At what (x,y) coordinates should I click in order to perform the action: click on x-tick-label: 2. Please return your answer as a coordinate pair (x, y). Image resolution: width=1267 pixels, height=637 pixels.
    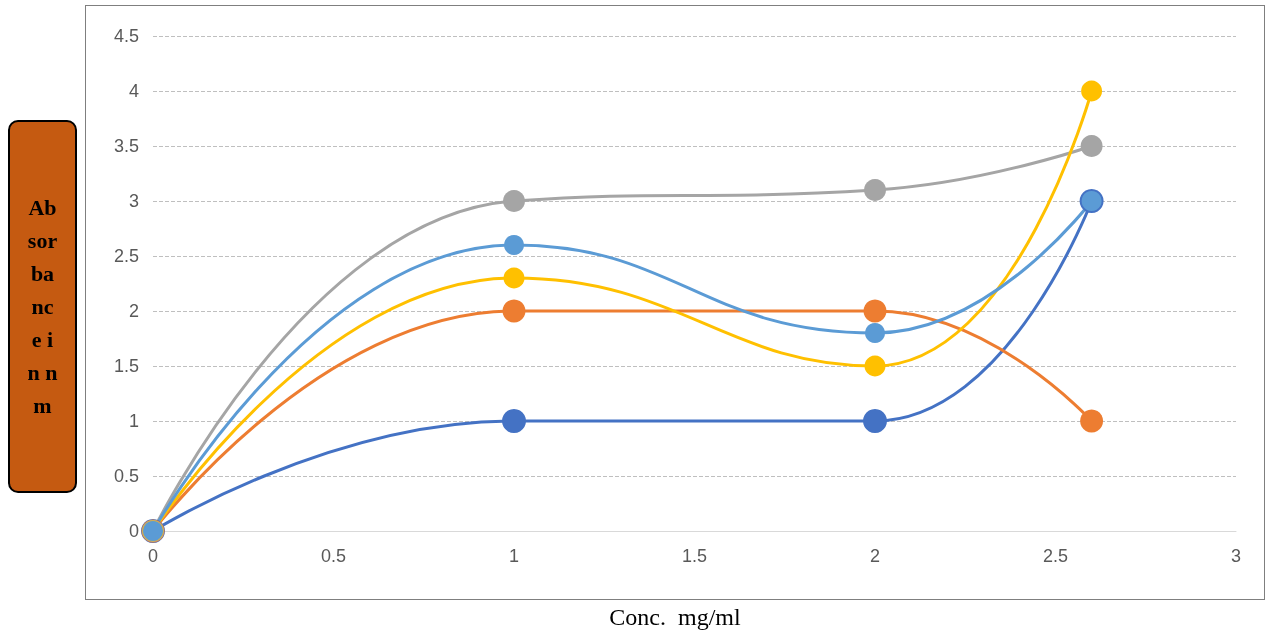
    Looking at the image, I should click on (875, 556).